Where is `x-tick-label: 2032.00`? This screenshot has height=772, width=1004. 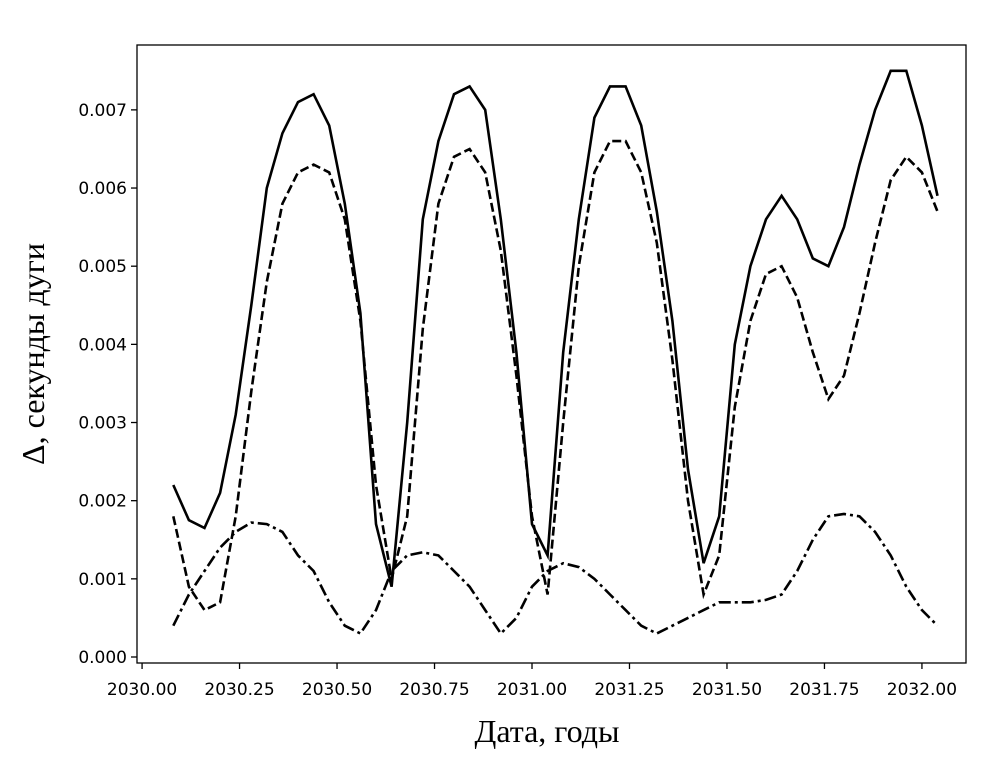 x-tick-label: 2032.00 is located at coordinates (922, 690).